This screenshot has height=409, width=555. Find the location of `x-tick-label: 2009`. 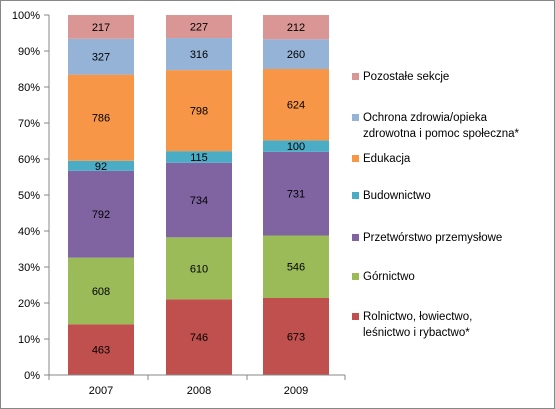

x-tick-label: 2009 is located at coordinates (296, 391).